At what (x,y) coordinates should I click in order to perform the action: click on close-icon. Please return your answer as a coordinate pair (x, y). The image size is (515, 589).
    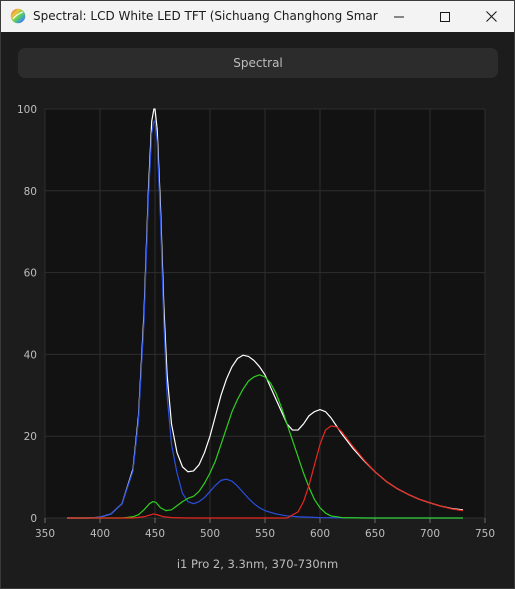
    Looking at the image, I should click on (491, 16).